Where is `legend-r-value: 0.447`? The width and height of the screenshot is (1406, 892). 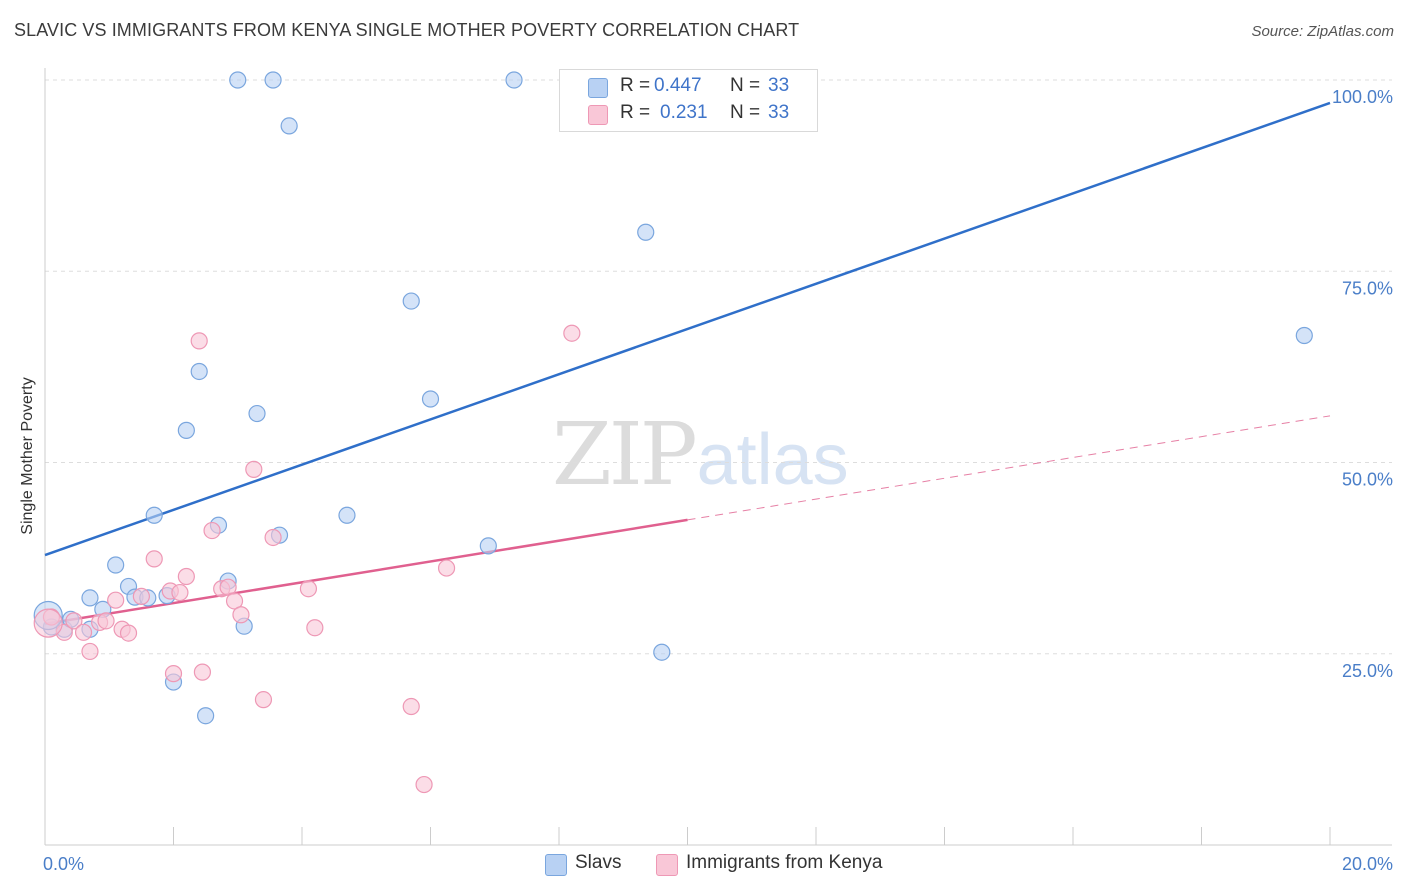 legend-r-value: 0.447 is located at coordinates (678, 85).